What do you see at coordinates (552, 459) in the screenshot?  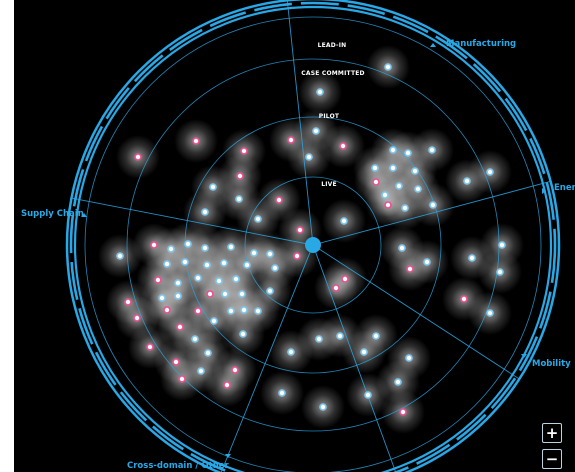 I see `zoom-out-button: −` at bounding box center [552, 459].